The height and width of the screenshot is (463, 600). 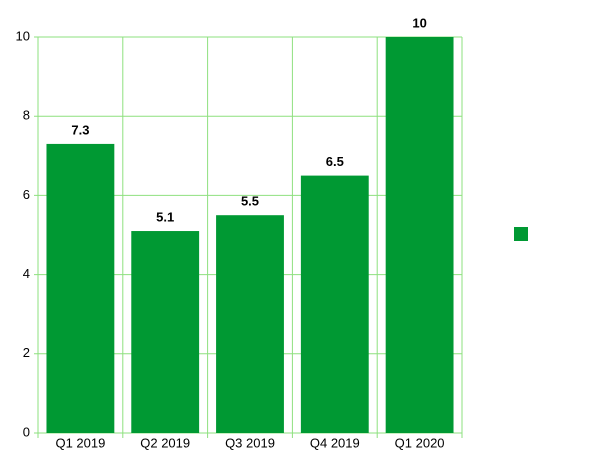 What do you see at coordinates (80, 442) in the screenshot?
I see `x-tick-label: Q1 2019` at bounding box center [80, 442].